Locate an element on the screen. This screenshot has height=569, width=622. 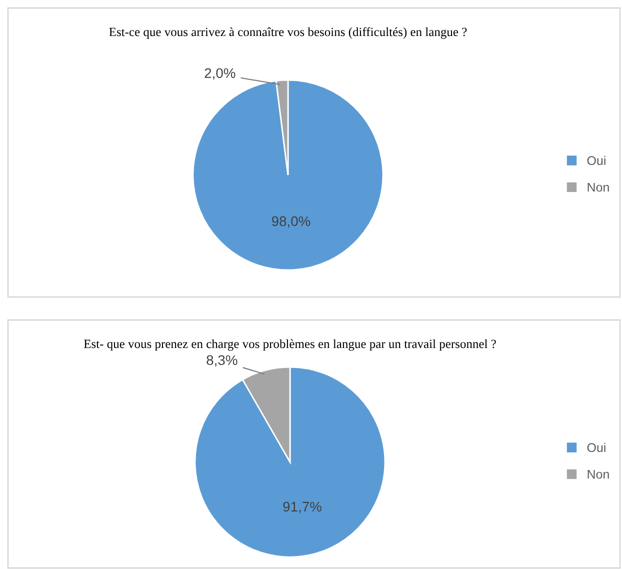
data-label: 8,3% is located at coordinates (222, 361).